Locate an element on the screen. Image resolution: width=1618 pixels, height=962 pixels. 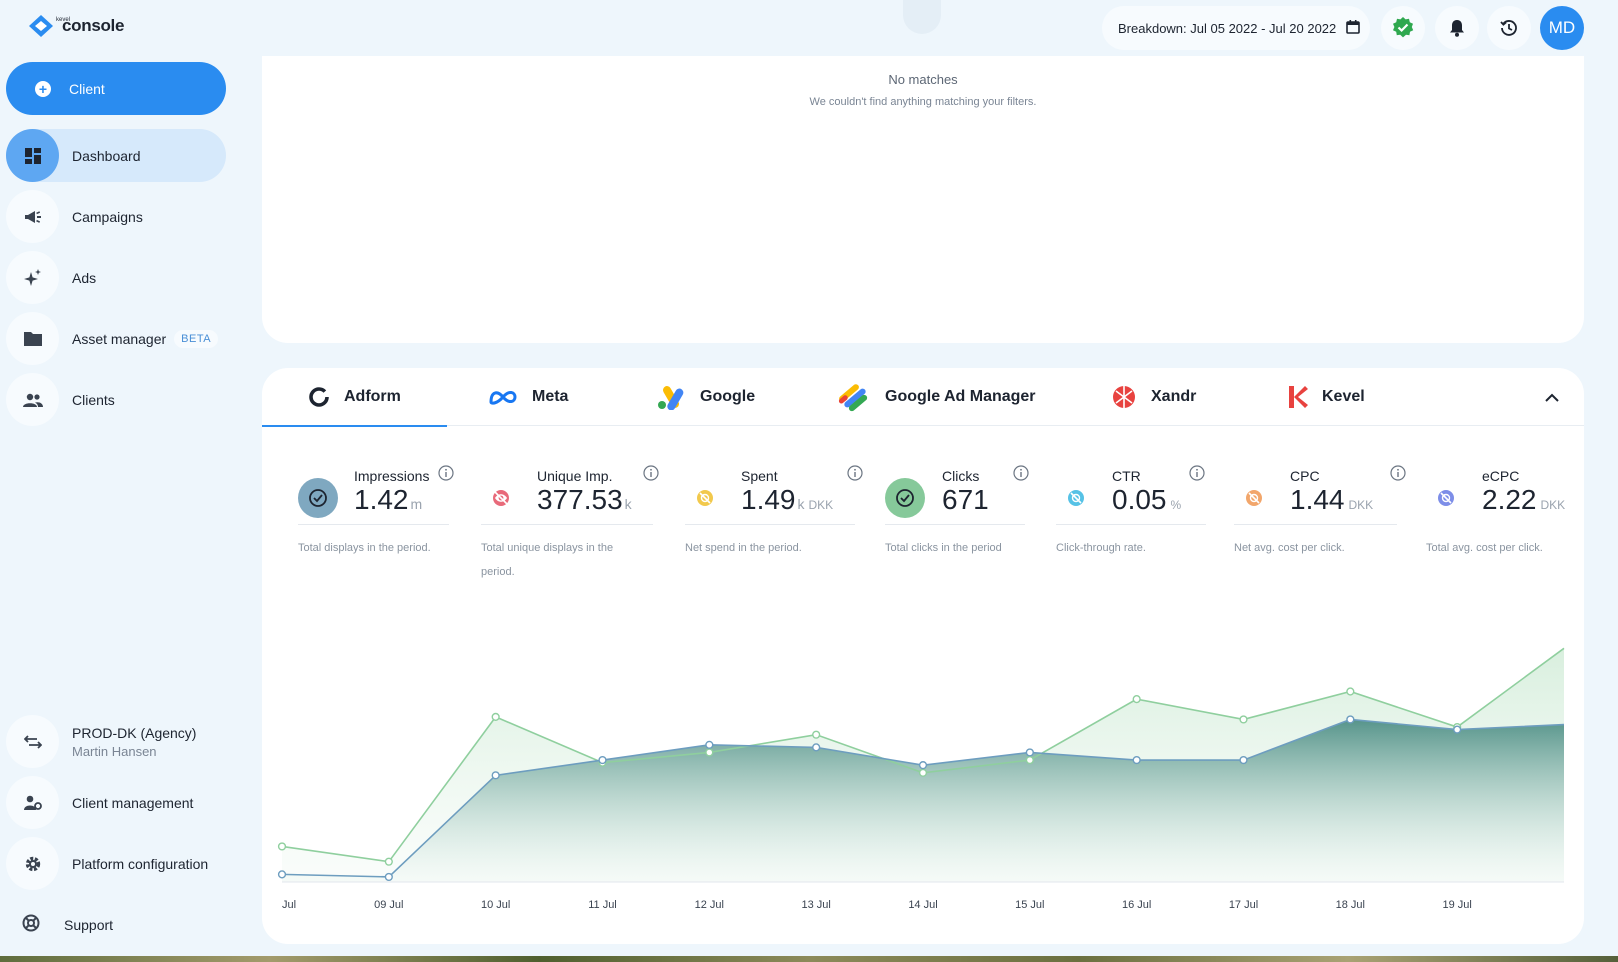
megaphone-icon is located at coordinates (32, 216).